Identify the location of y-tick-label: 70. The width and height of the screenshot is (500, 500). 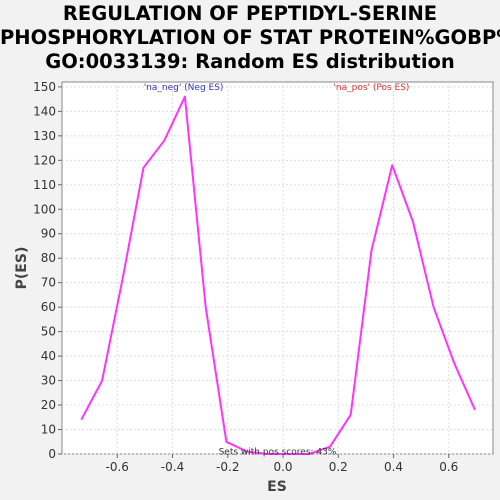
(48, 283).